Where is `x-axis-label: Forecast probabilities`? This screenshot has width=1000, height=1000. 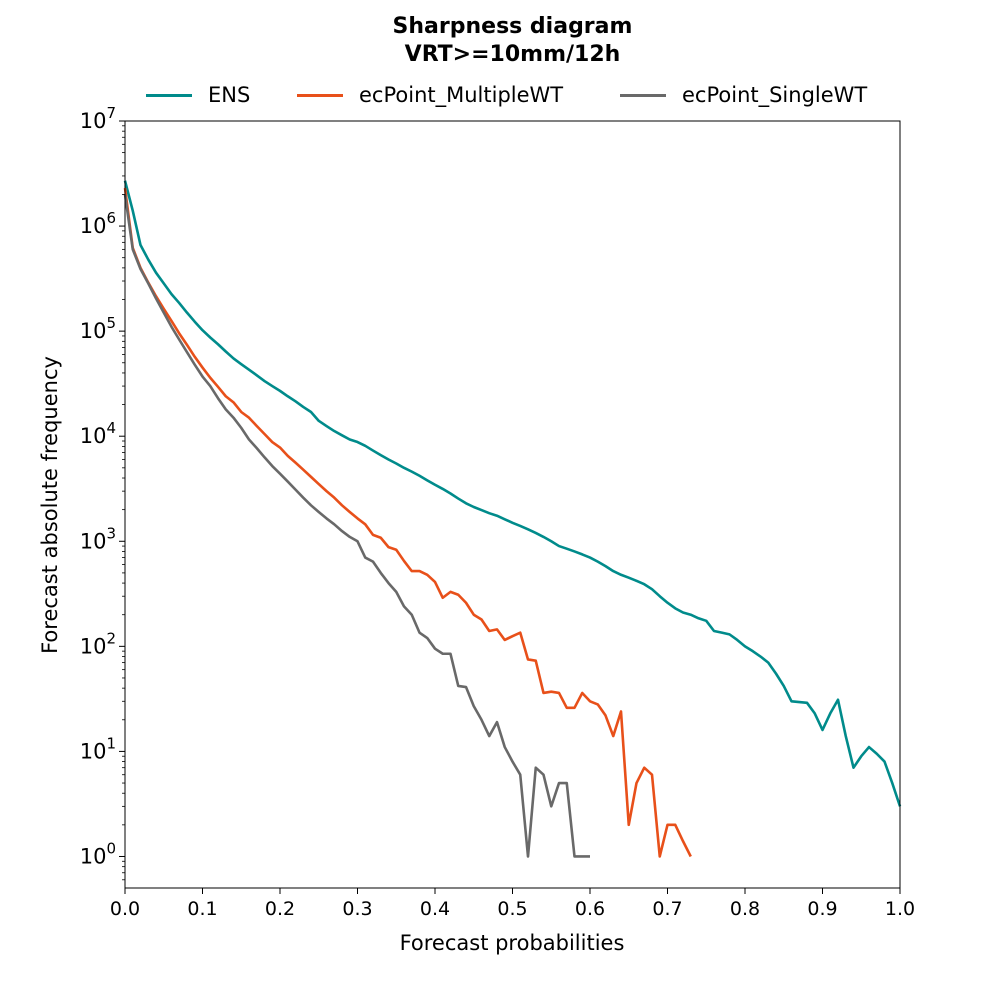
x-axis-label: Forecast probabilities is located at coordinates (512, 943).